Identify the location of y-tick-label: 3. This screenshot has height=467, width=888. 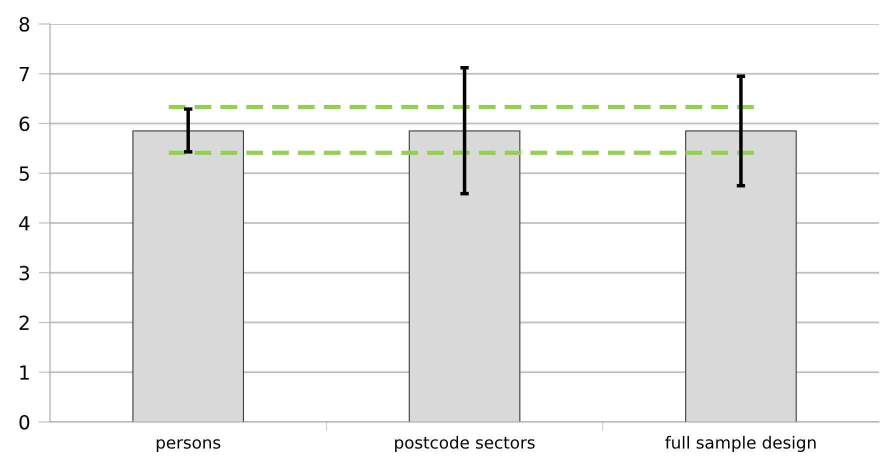
(24, 273).